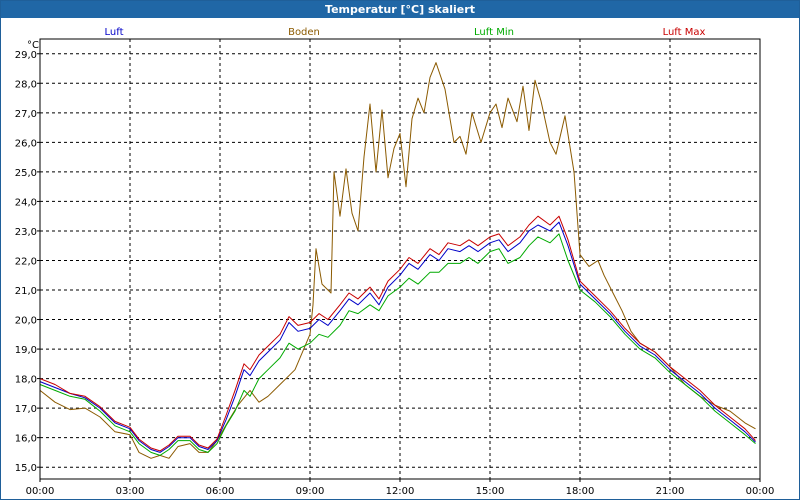 The width and height of the screenshot is (800, 500). What do you see at coordinates (26, 409) in the screenshot?
I see `y-tick-label: 17,0` at bounding box center [26, 409].